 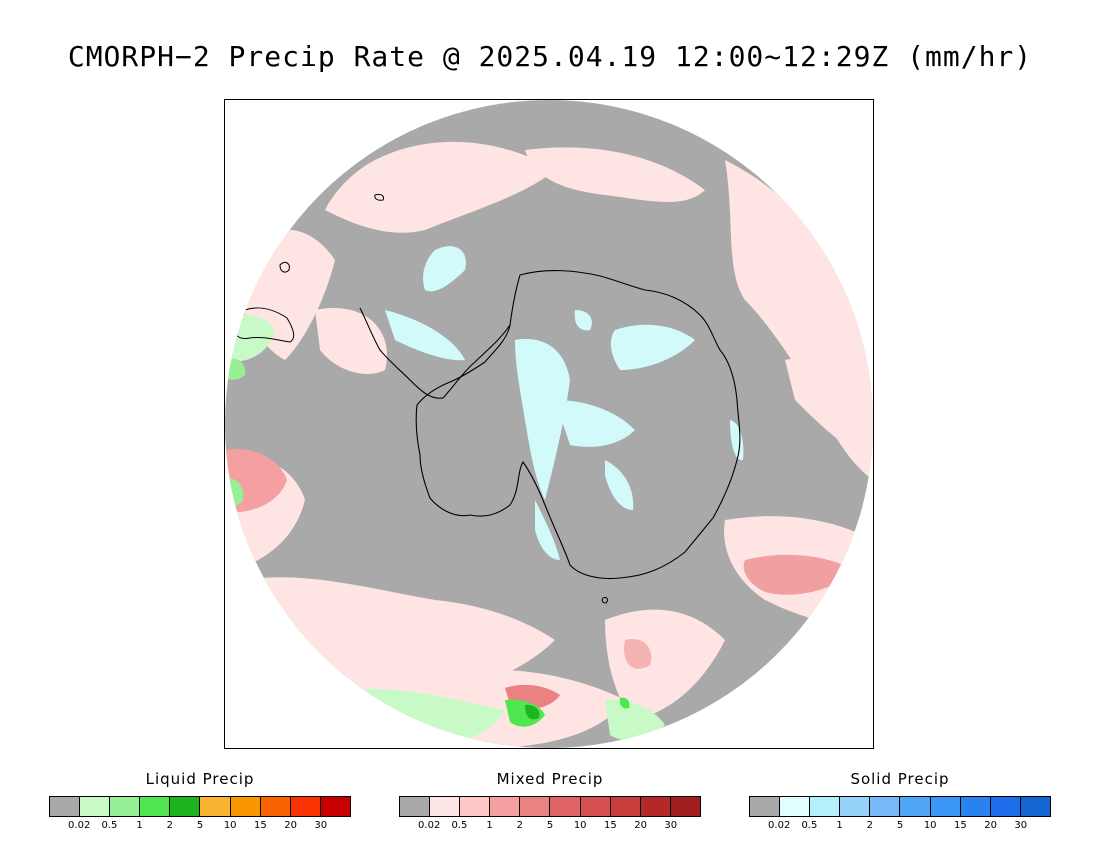 I want to click on antarctic-peninsula-coastline, so click(x=435, y=353).